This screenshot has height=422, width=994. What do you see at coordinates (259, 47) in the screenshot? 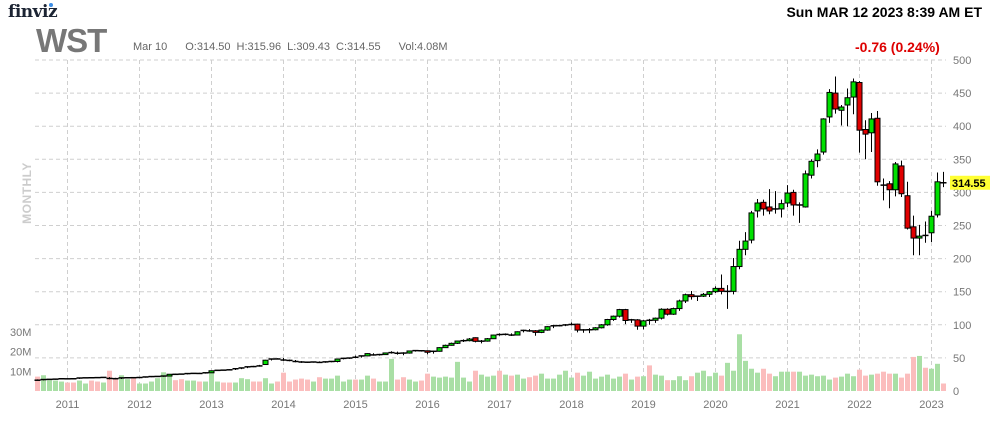
I see `quote-high: H:315.96` at bounding box center [259, 47].